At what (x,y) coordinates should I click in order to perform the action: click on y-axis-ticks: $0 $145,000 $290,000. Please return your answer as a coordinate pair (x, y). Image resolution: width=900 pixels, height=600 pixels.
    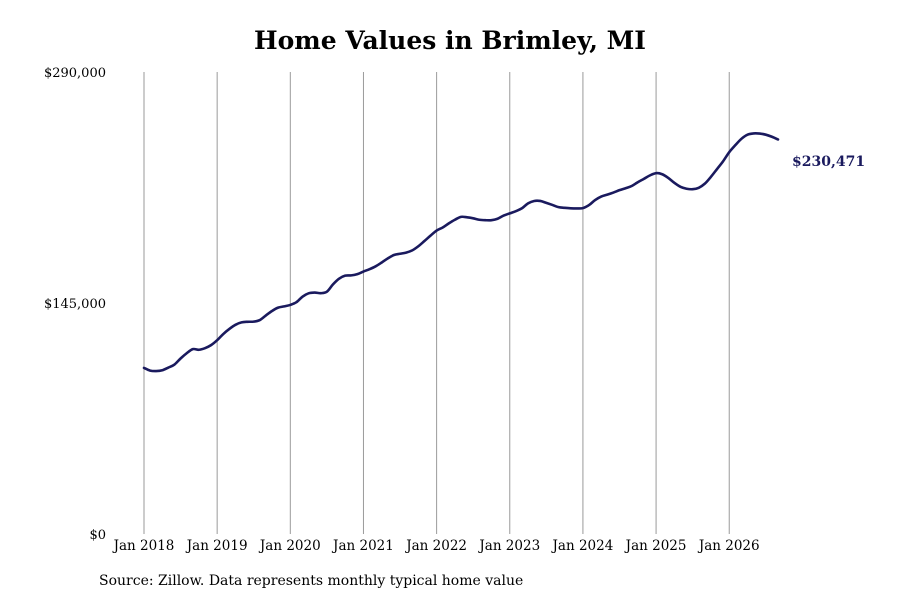
    Looking at the image, I should click on (75, 304).